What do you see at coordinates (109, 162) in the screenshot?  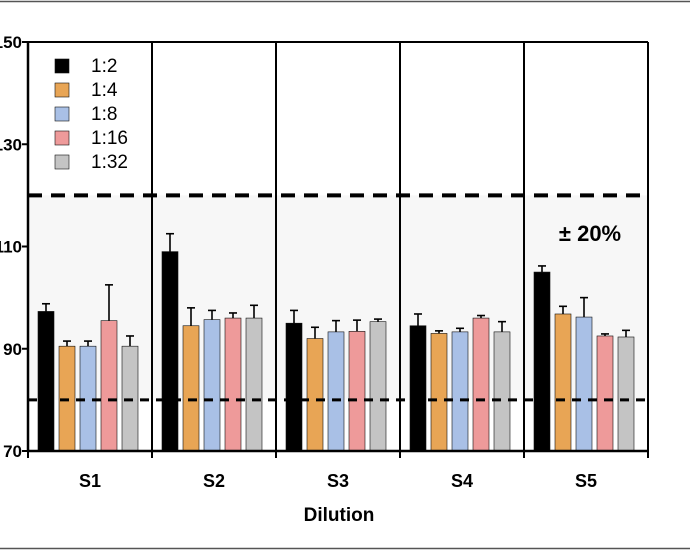 I see `legend-label: 1:32` at bounding box center [109, 162].